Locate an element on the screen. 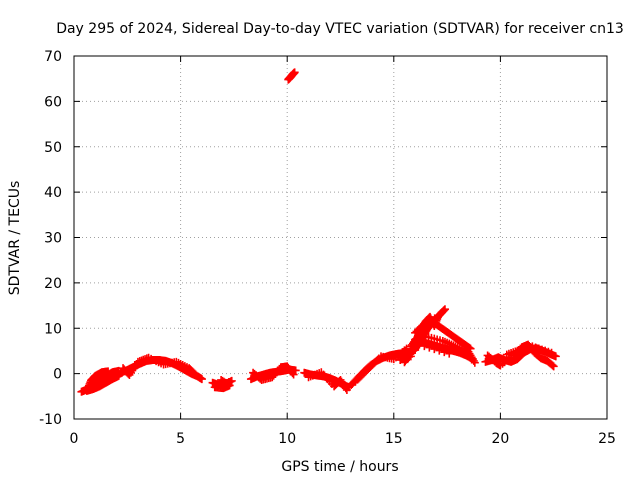  y-tick-label: 40 is located at coordinates (53, 193).